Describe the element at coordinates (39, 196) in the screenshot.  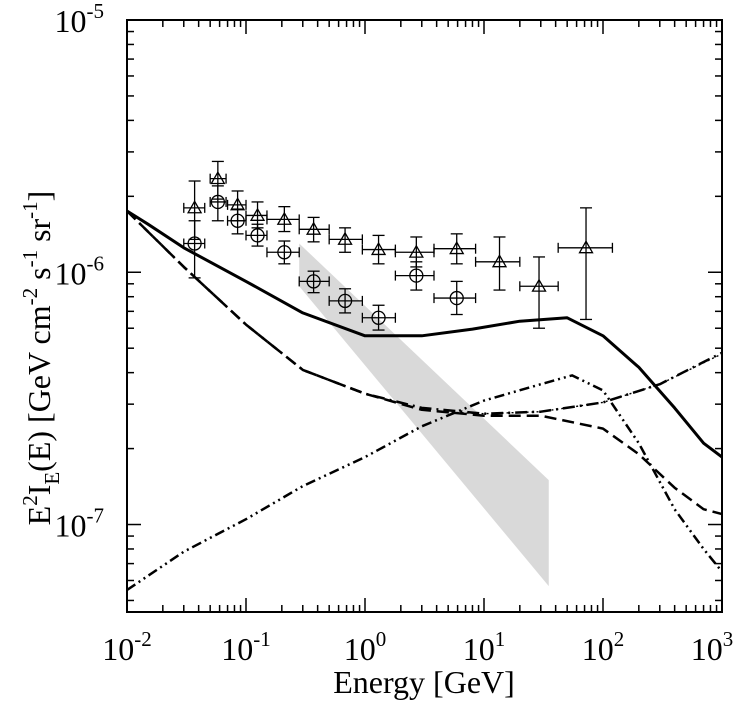
I see `y-label-close: ]` at that location.